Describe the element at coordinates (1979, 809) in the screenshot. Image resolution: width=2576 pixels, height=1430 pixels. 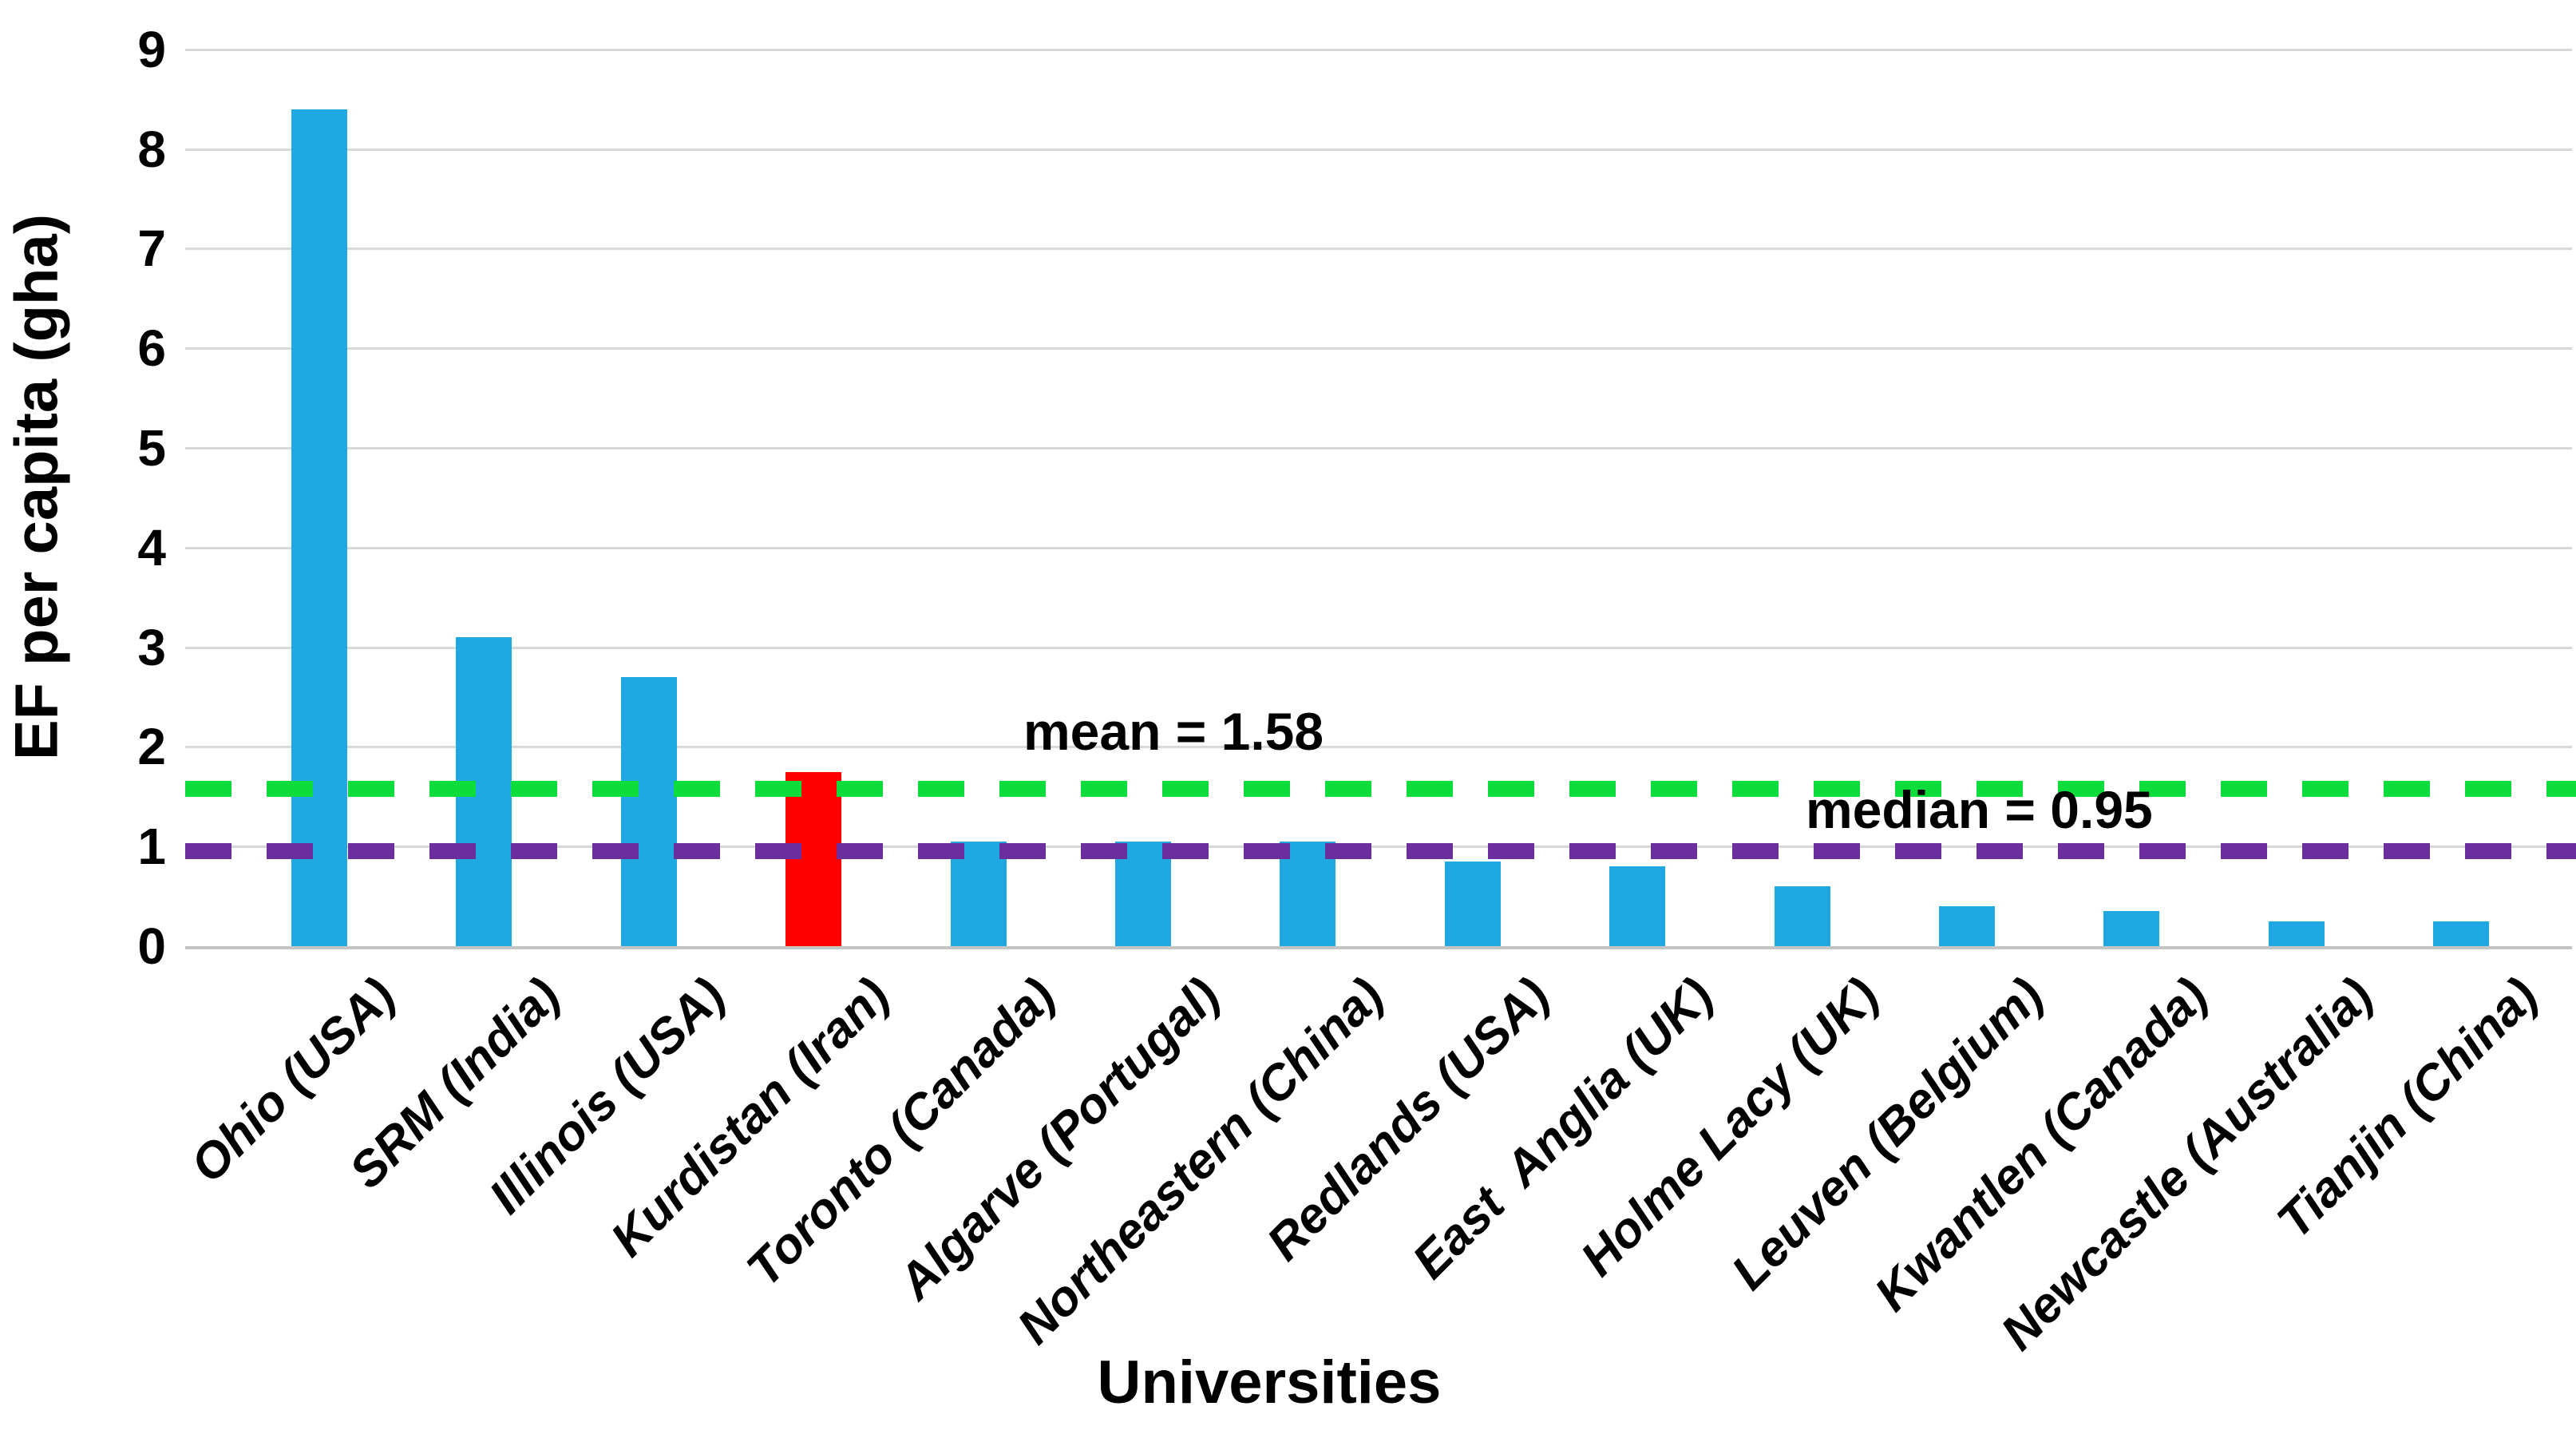
I see `median-annotation: median = 0.95` at that location.